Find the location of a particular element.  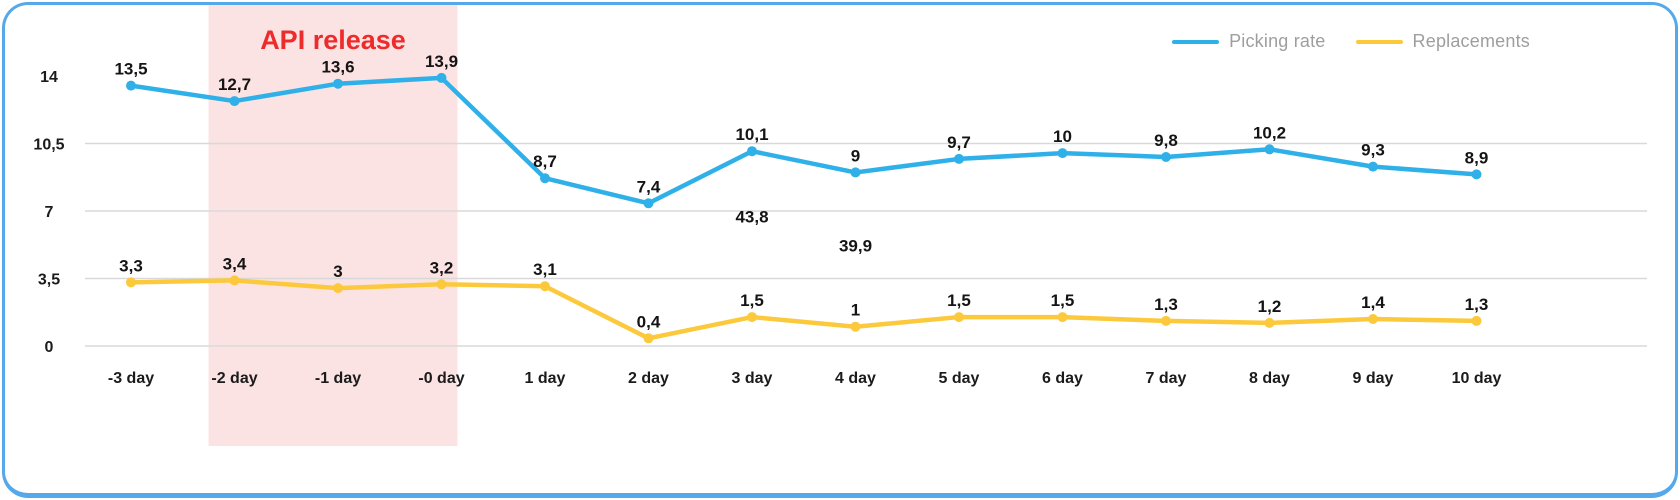

x-category-label: -1 day is located at coordinates (338, 378).